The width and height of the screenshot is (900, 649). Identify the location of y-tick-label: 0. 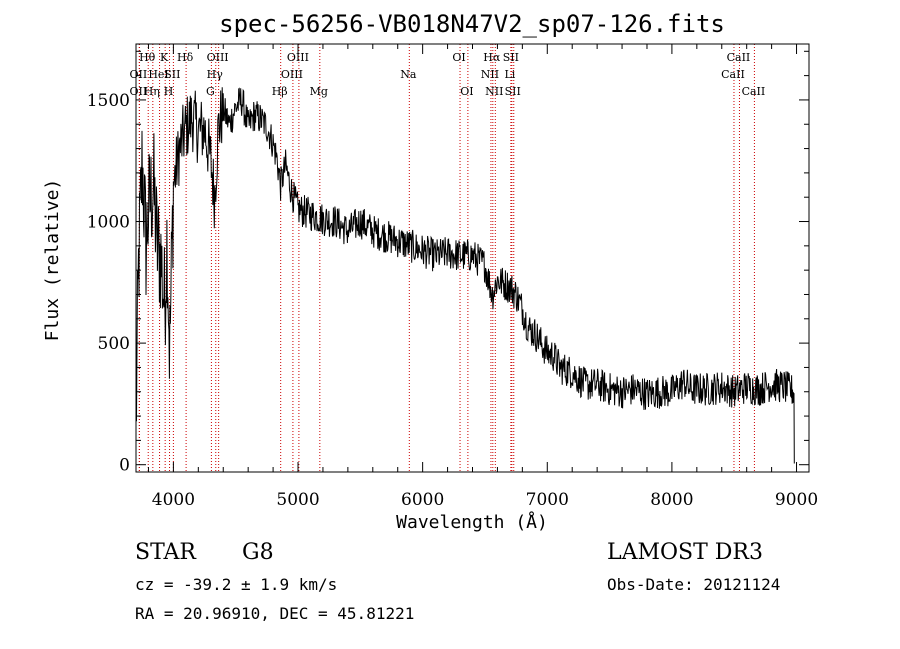
(124, 466).